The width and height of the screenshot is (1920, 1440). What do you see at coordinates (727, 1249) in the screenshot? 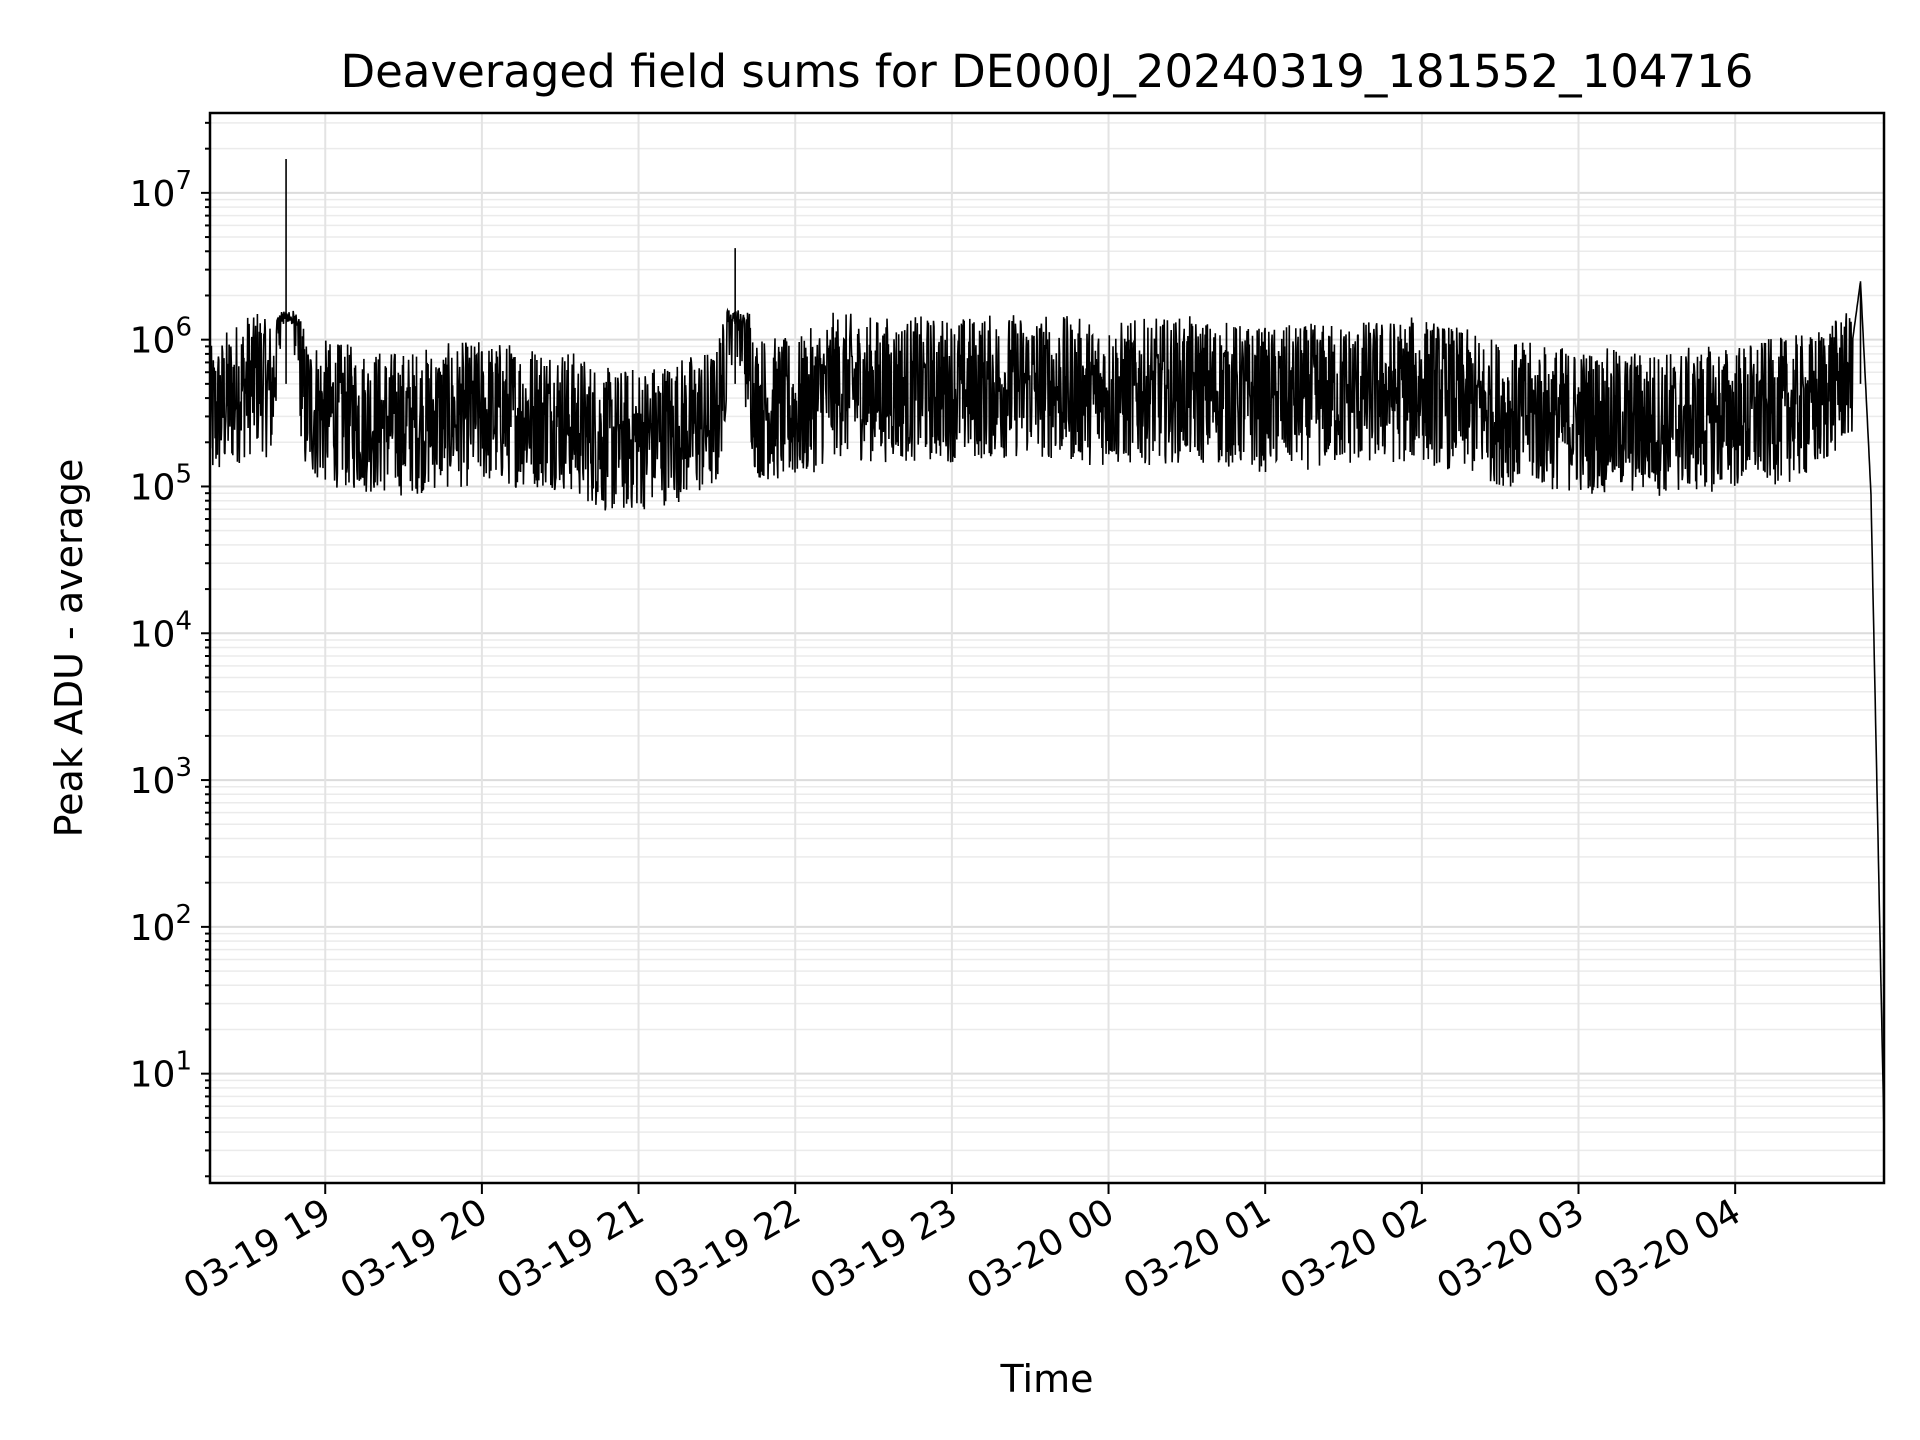
I see `x-tick-label: 03-19 22` at bounding box center [727, 1249].